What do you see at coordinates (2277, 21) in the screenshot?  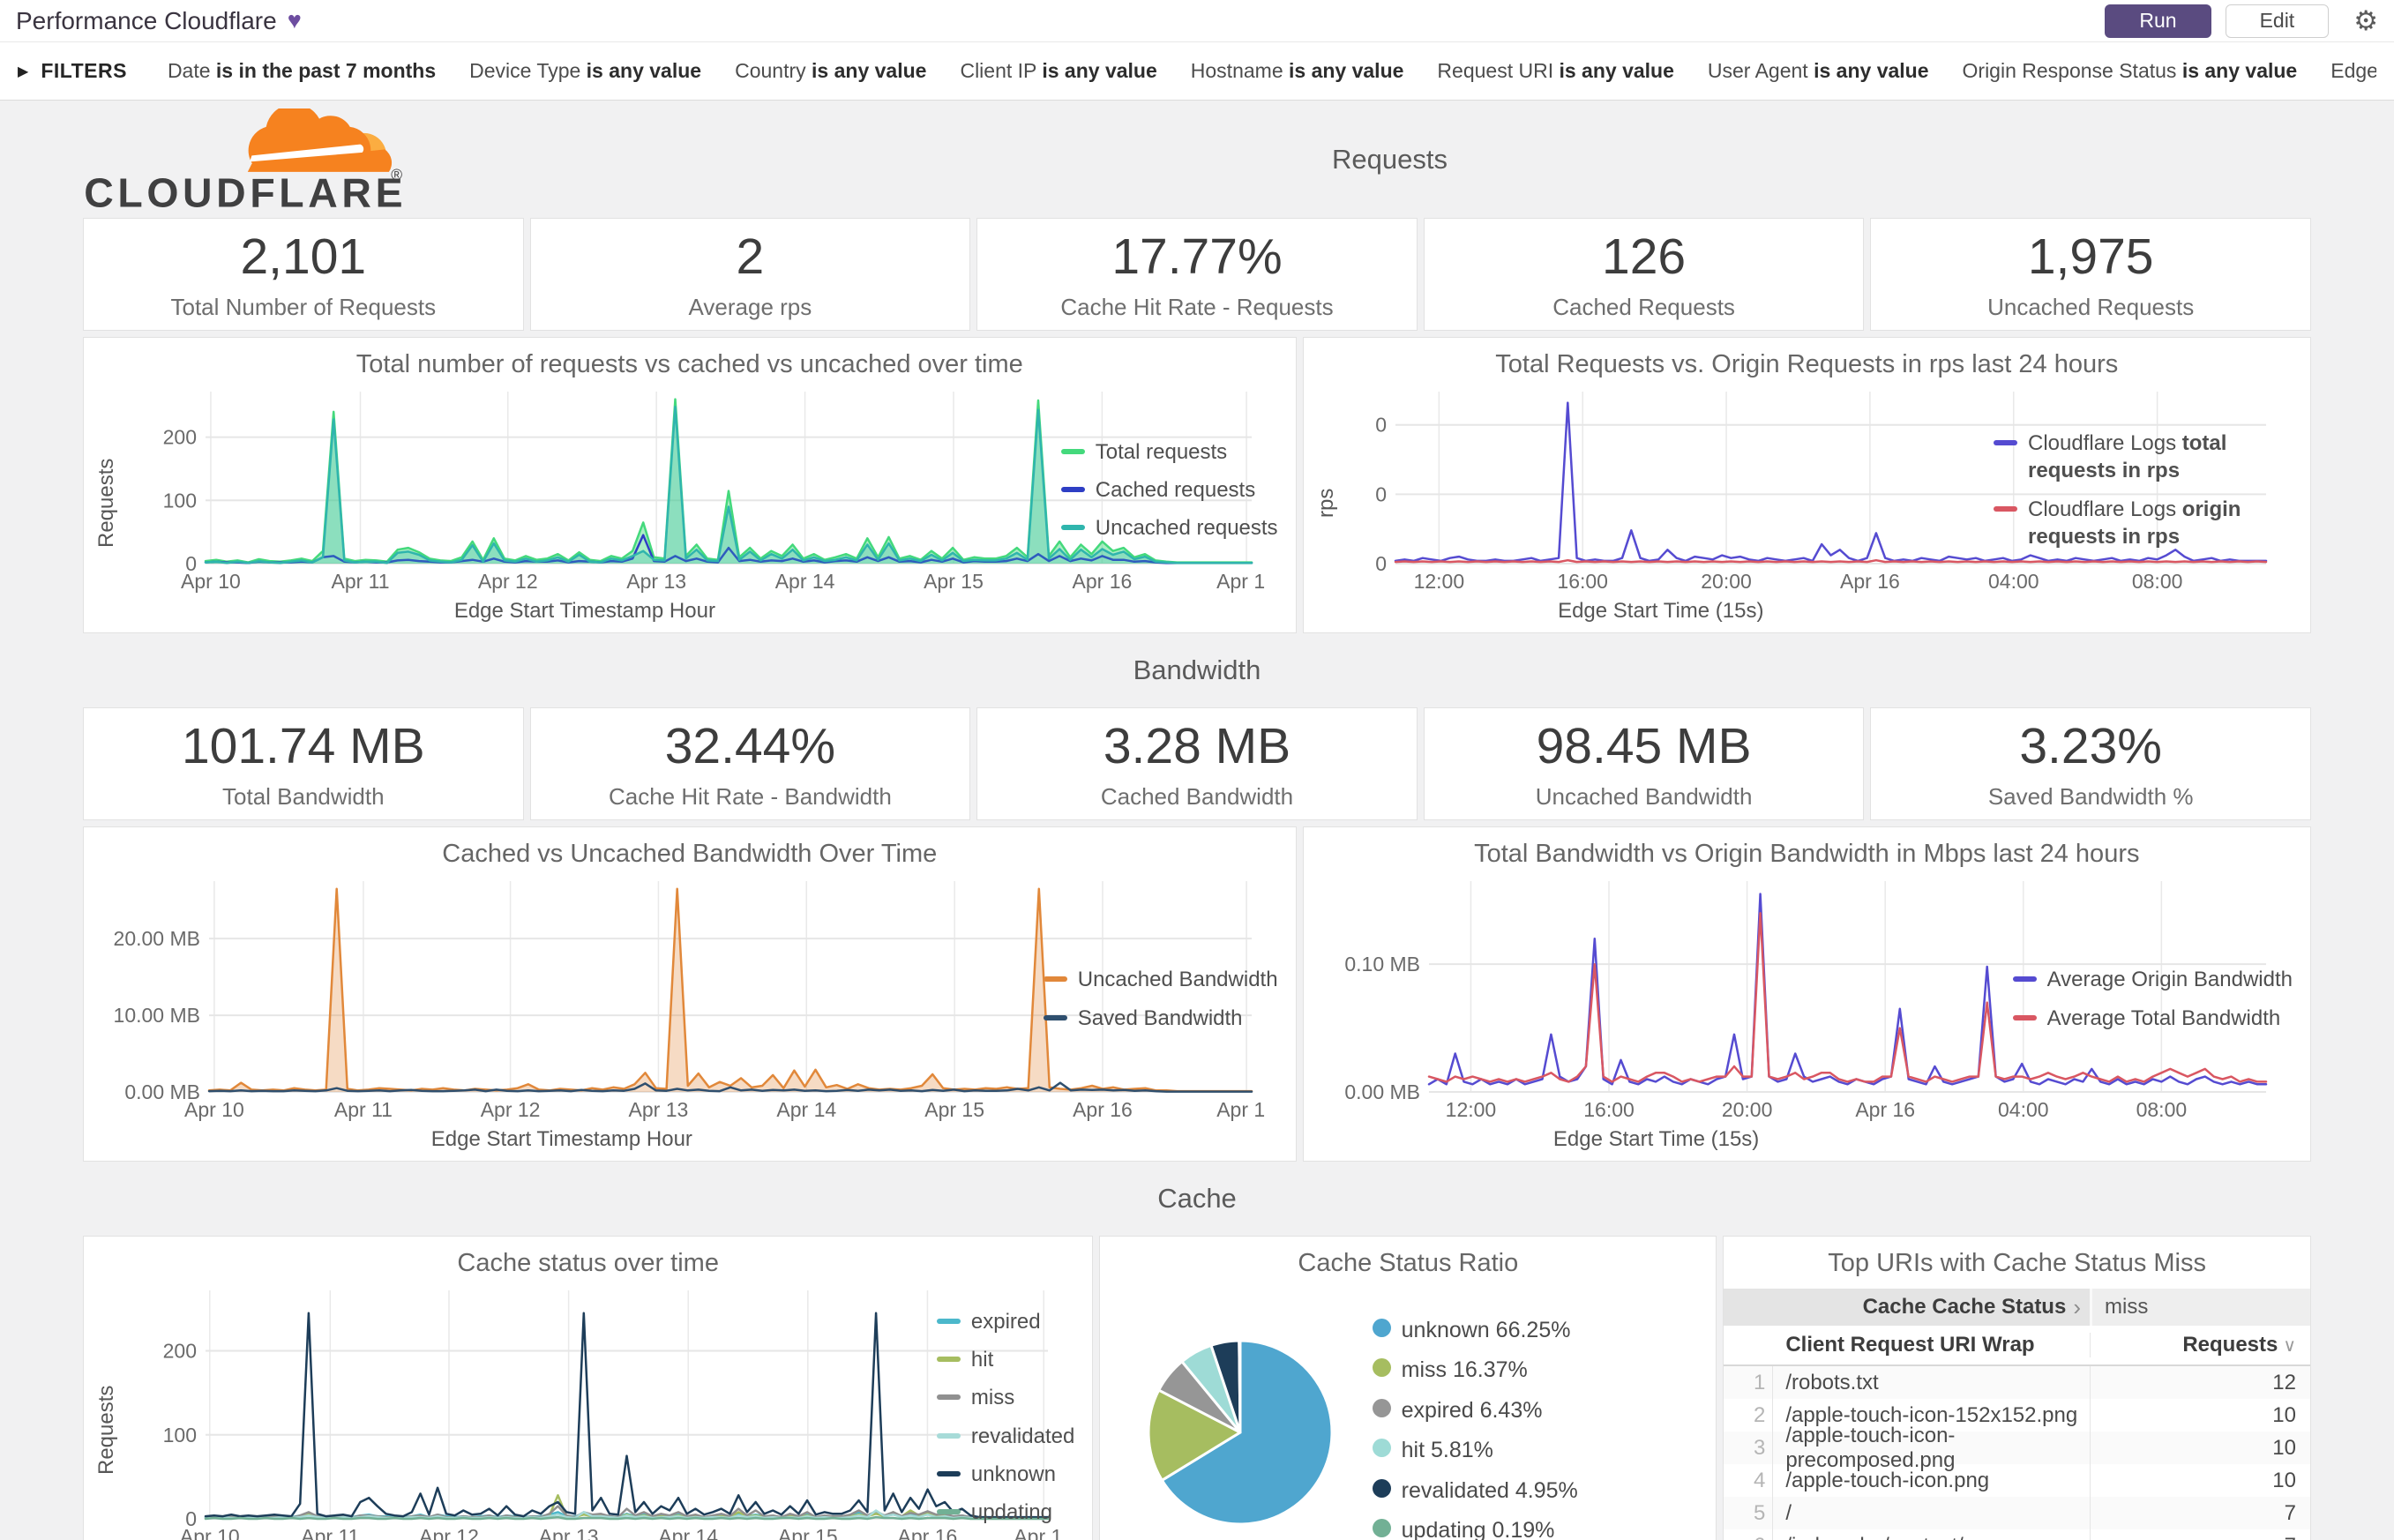 I see `edit-button: Edit` at bounding box center [2277, 21].